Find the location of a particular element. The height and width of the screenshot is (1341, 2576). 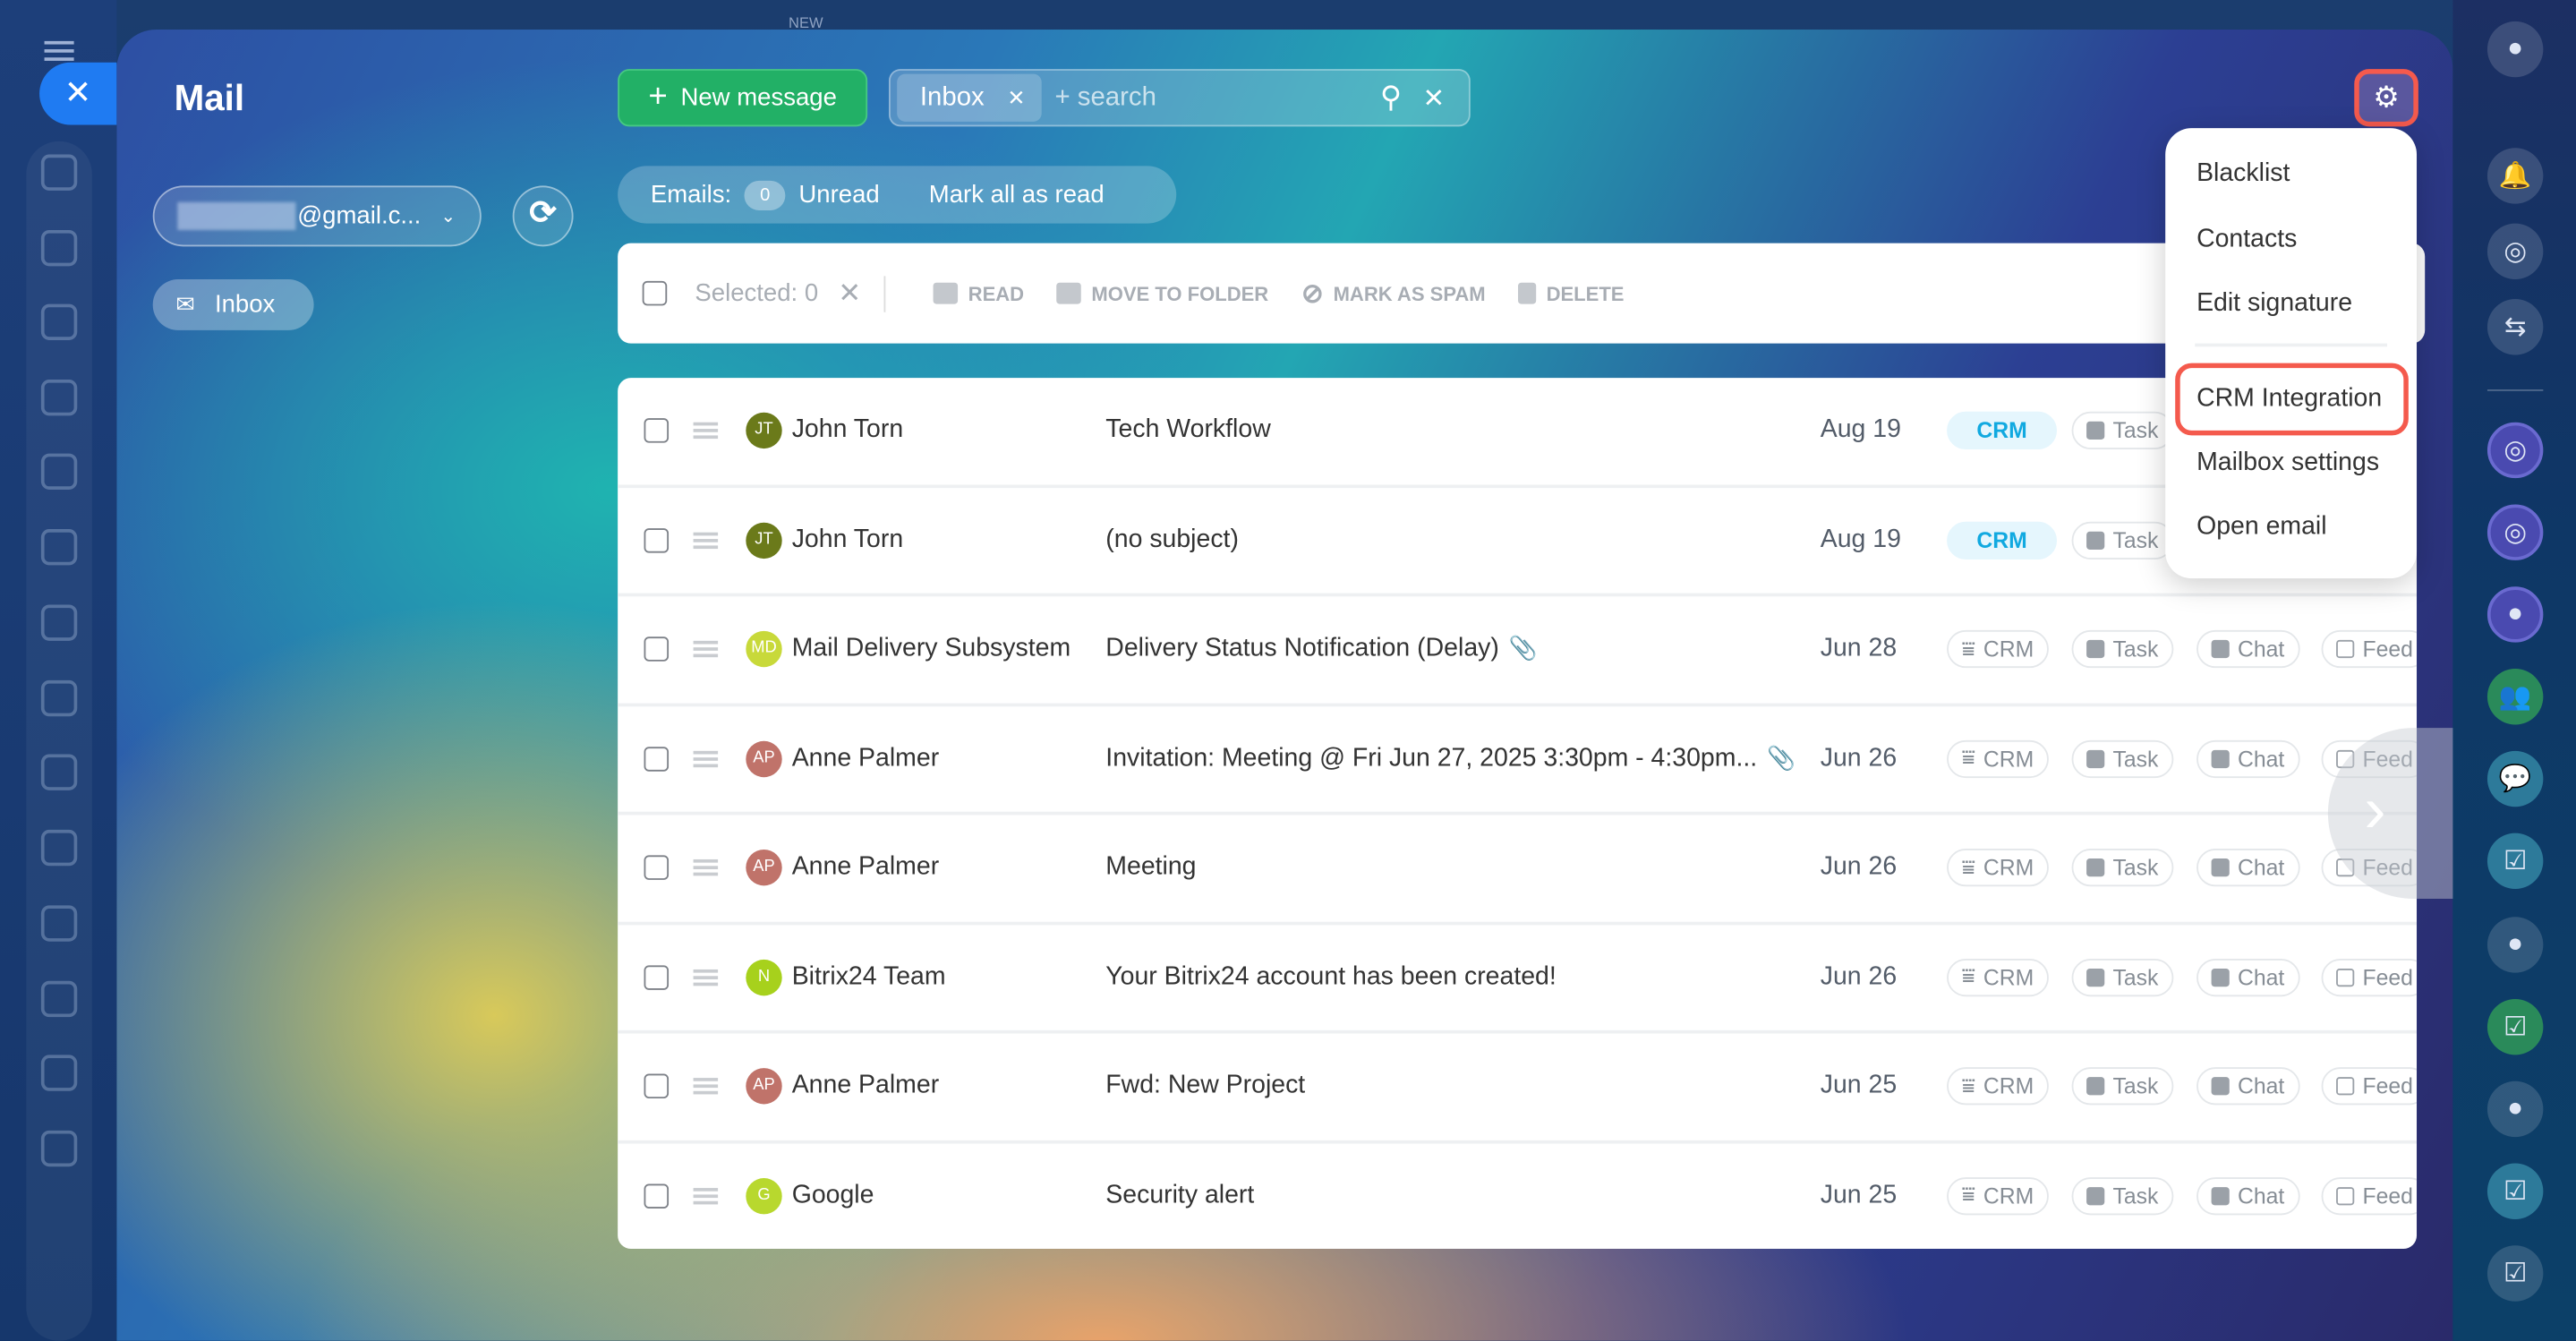

select-all-checkbox is located at coordinates (655, 293).